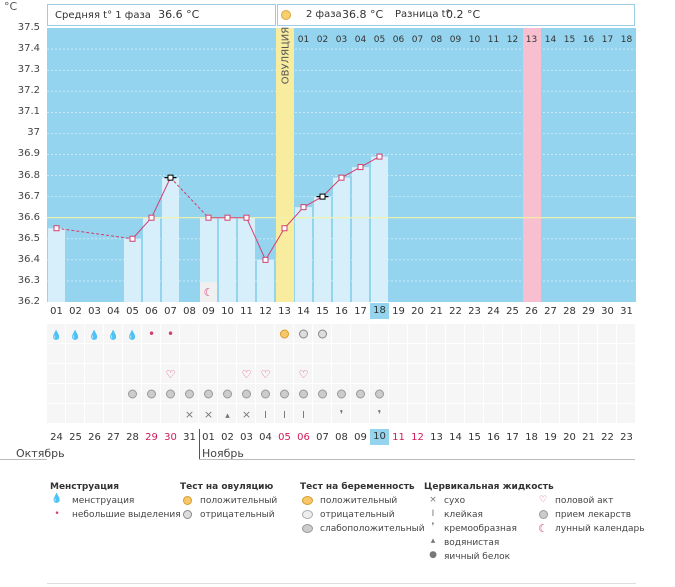 The width and height of the screenshot is (675, 587). What do you see at coordinates (132, 311) in the screenshot?
I see `cycle-day-label: 05` at bounding box center [132, 311].